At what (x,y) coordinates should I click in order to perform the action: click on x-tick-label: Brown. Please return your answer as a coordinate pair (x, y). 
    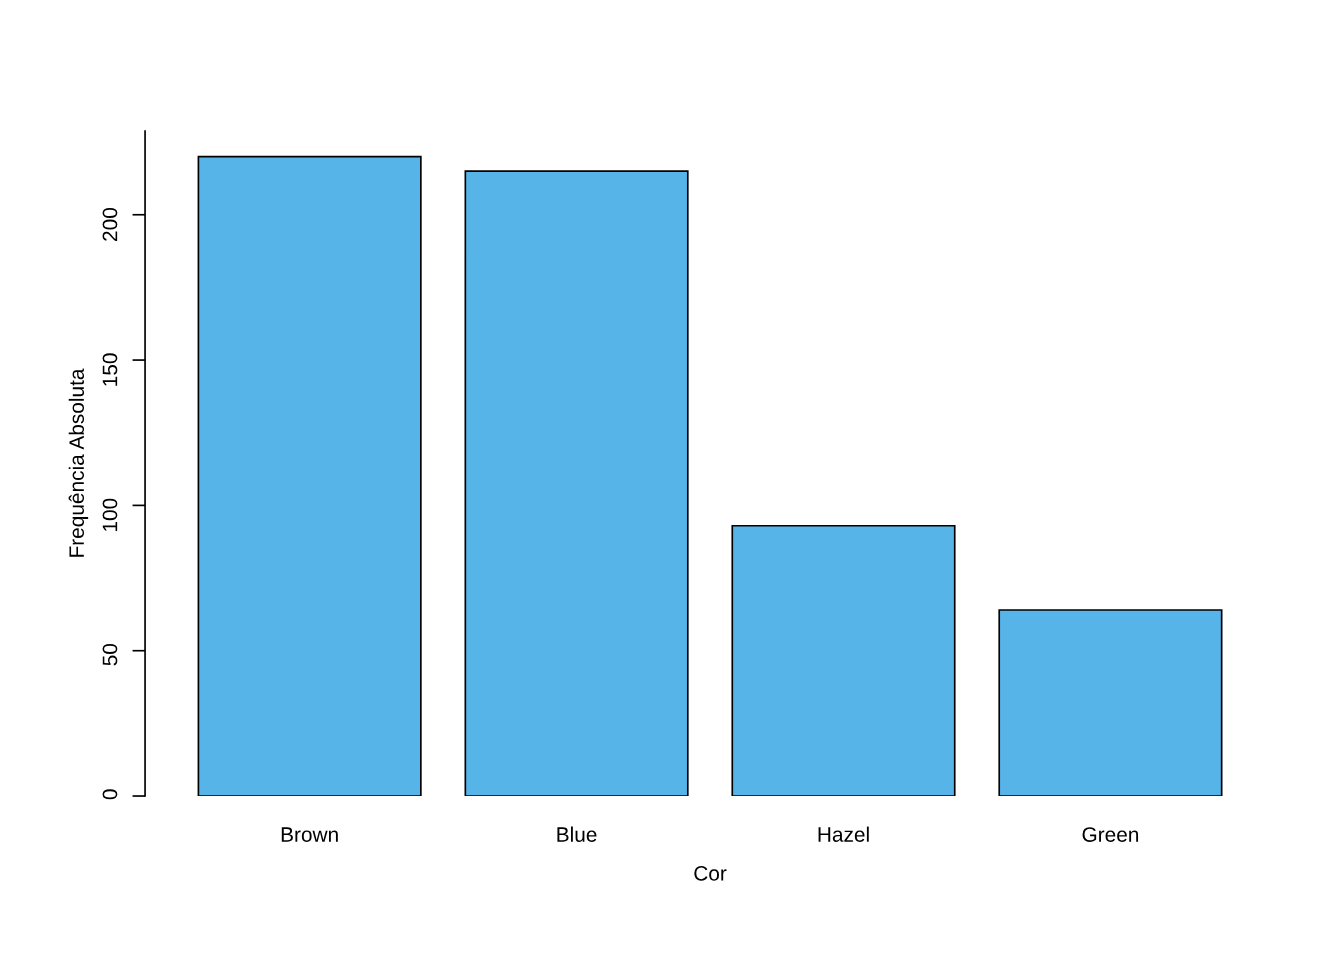
    Looking at the image, I should click on (309, 834).